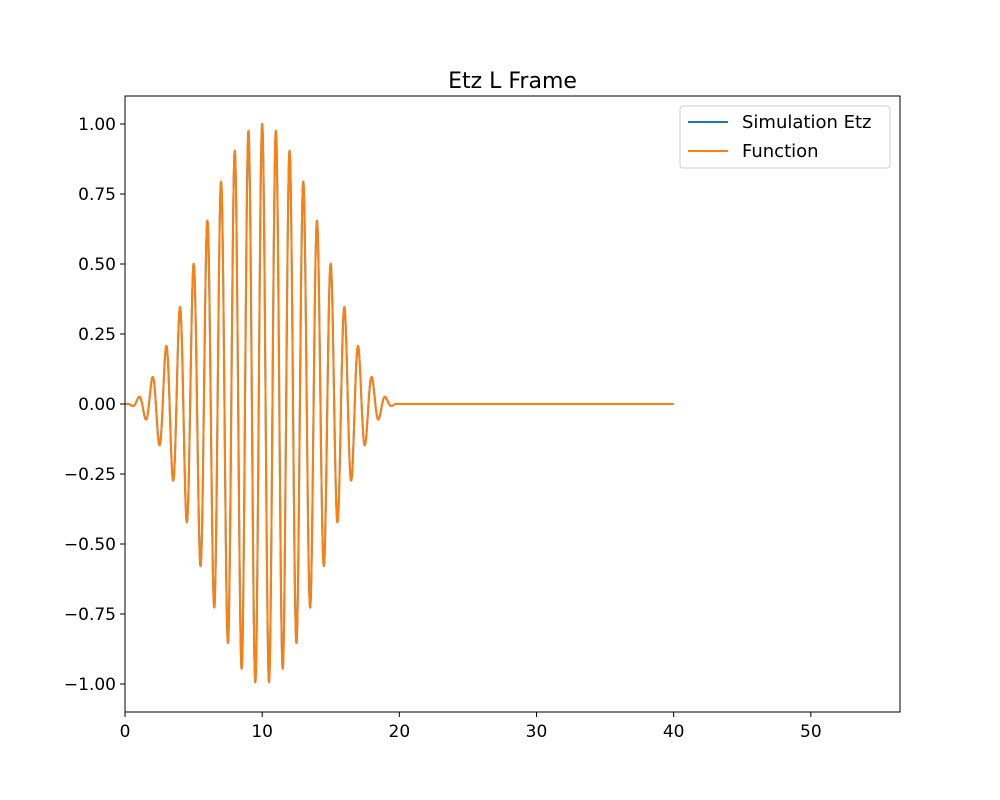  Describe the element at coordinates (512, 81) in the screenshot. I see `chart-title: Etz L Frame` at that location.